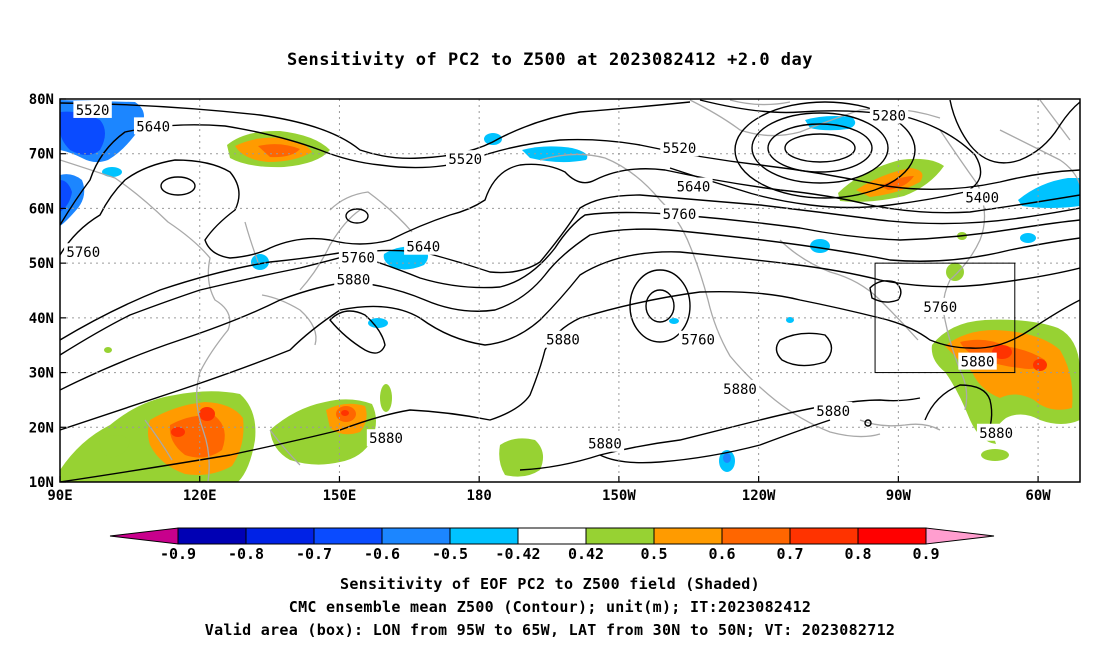  Describe the element at coordinates (759, 496) in the screenshot. I see `longitude-label: 120W` at that location.